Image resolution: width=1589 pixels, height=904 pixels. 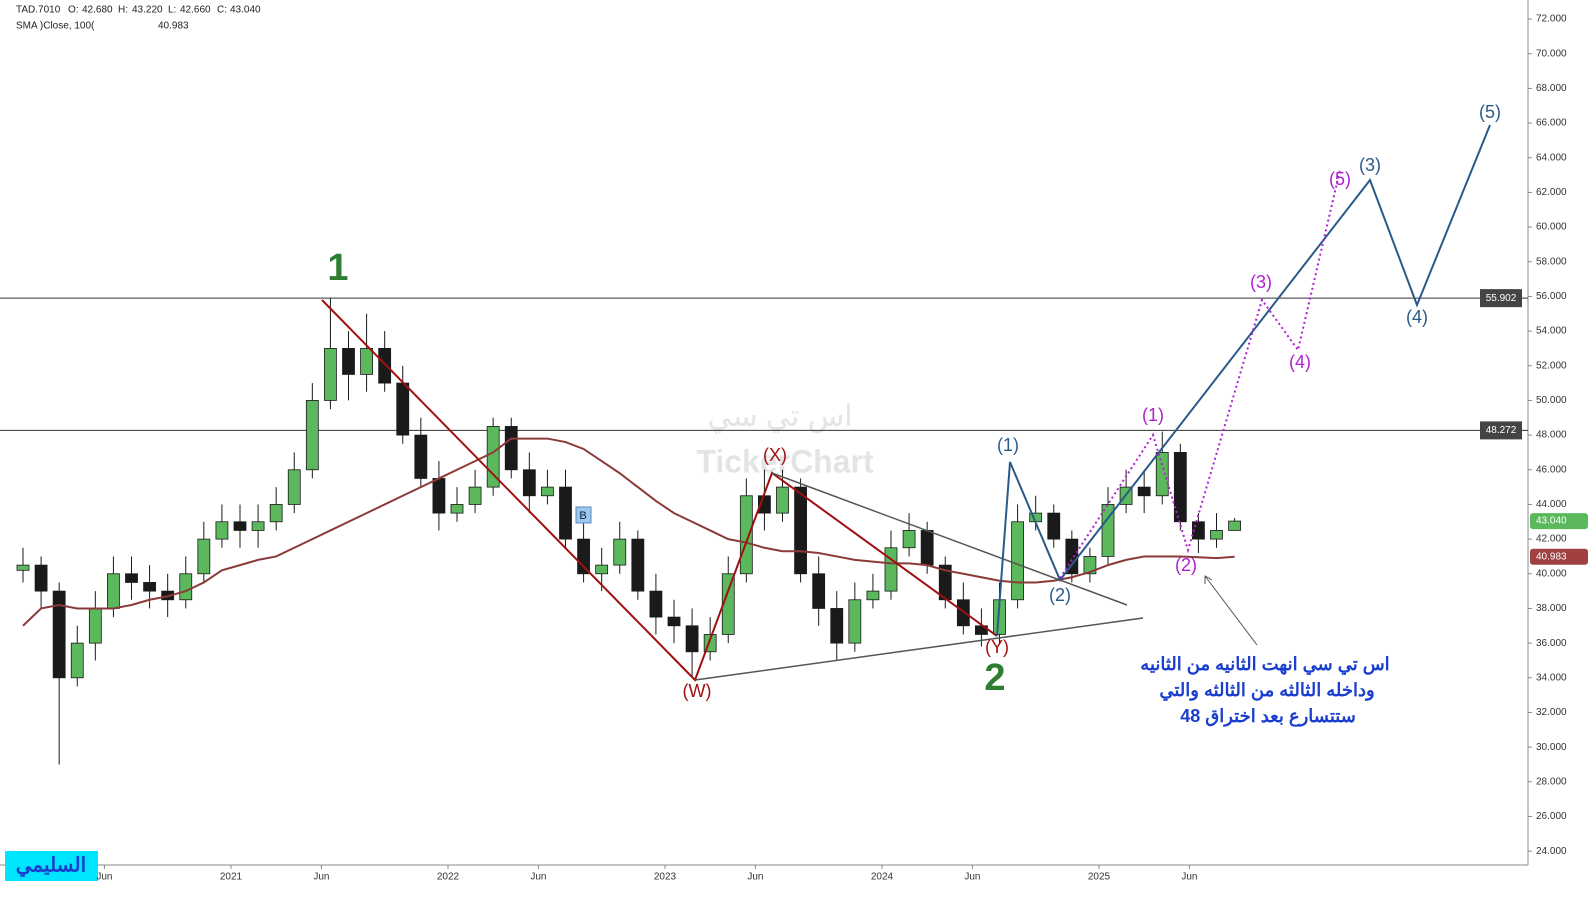 What do you see at coordinates (1551, 469) in the screenshot?
I see `y-tick-label: 46.000` at bounding box center [1551, 469].